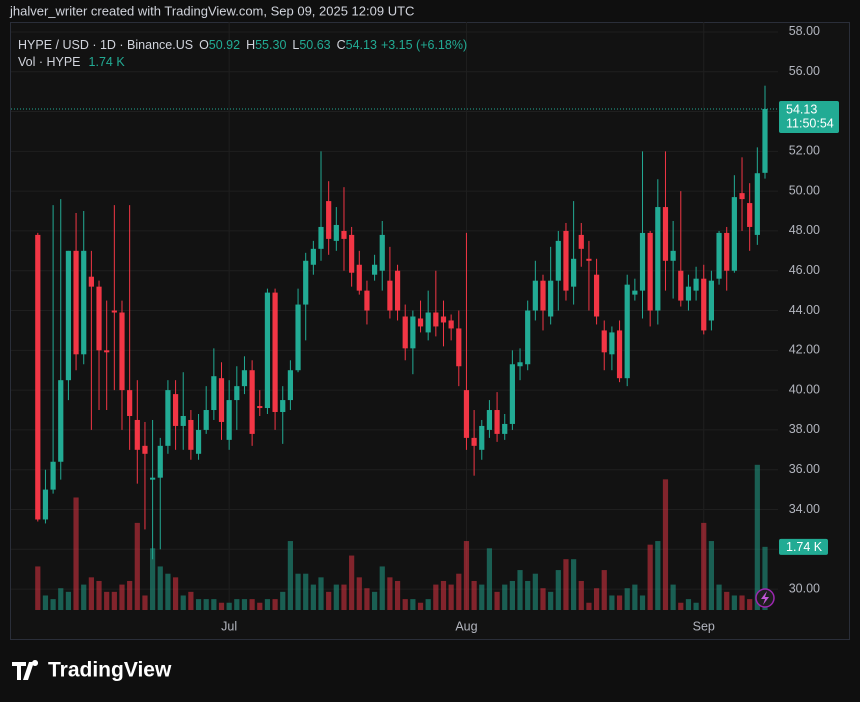 The image size is (860, 702). Describe the element at coordinates (204, 45) in the screenshot. I see `legend-key: O` at that location.